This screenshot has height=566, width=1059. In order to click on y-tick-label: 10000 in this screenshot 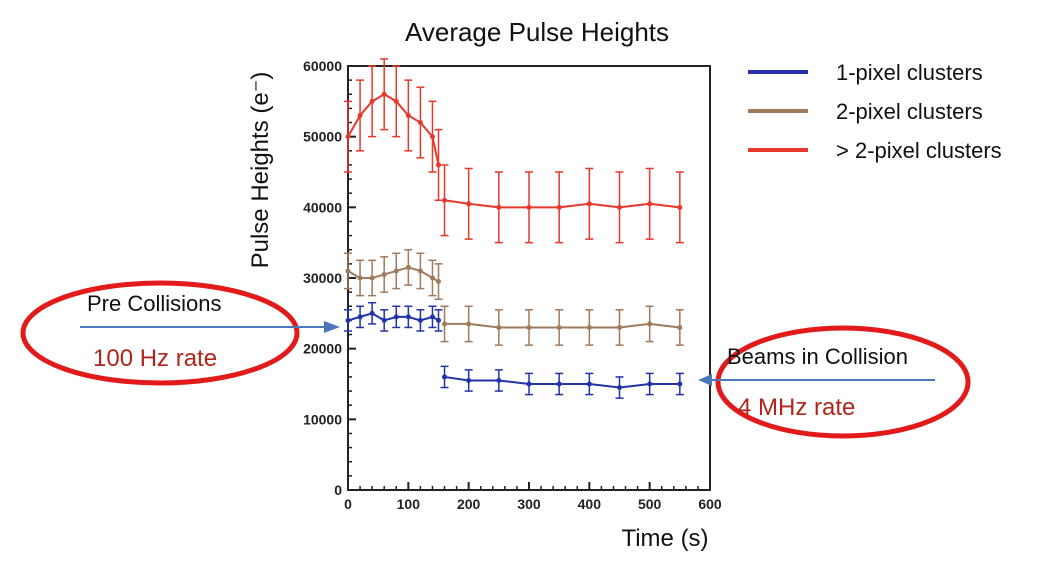, I will do `click(322, 419)`.